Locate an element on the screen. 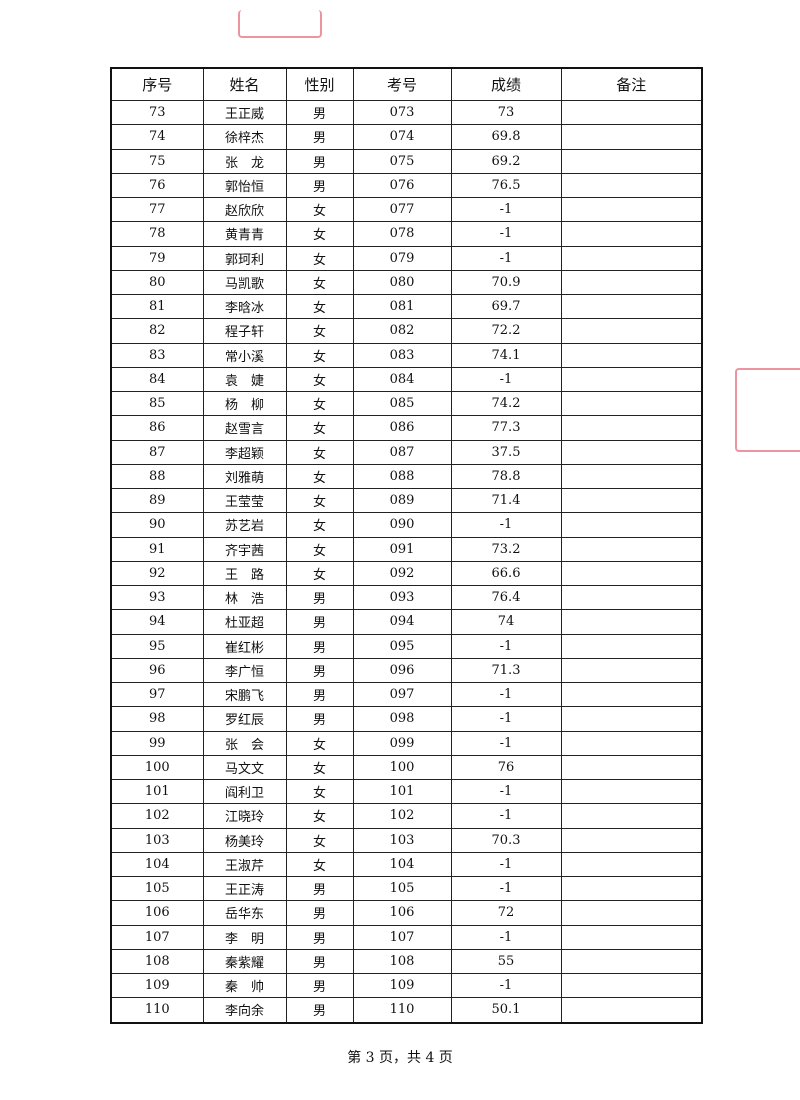  cell: 097 is located at coordinates (402, 694).